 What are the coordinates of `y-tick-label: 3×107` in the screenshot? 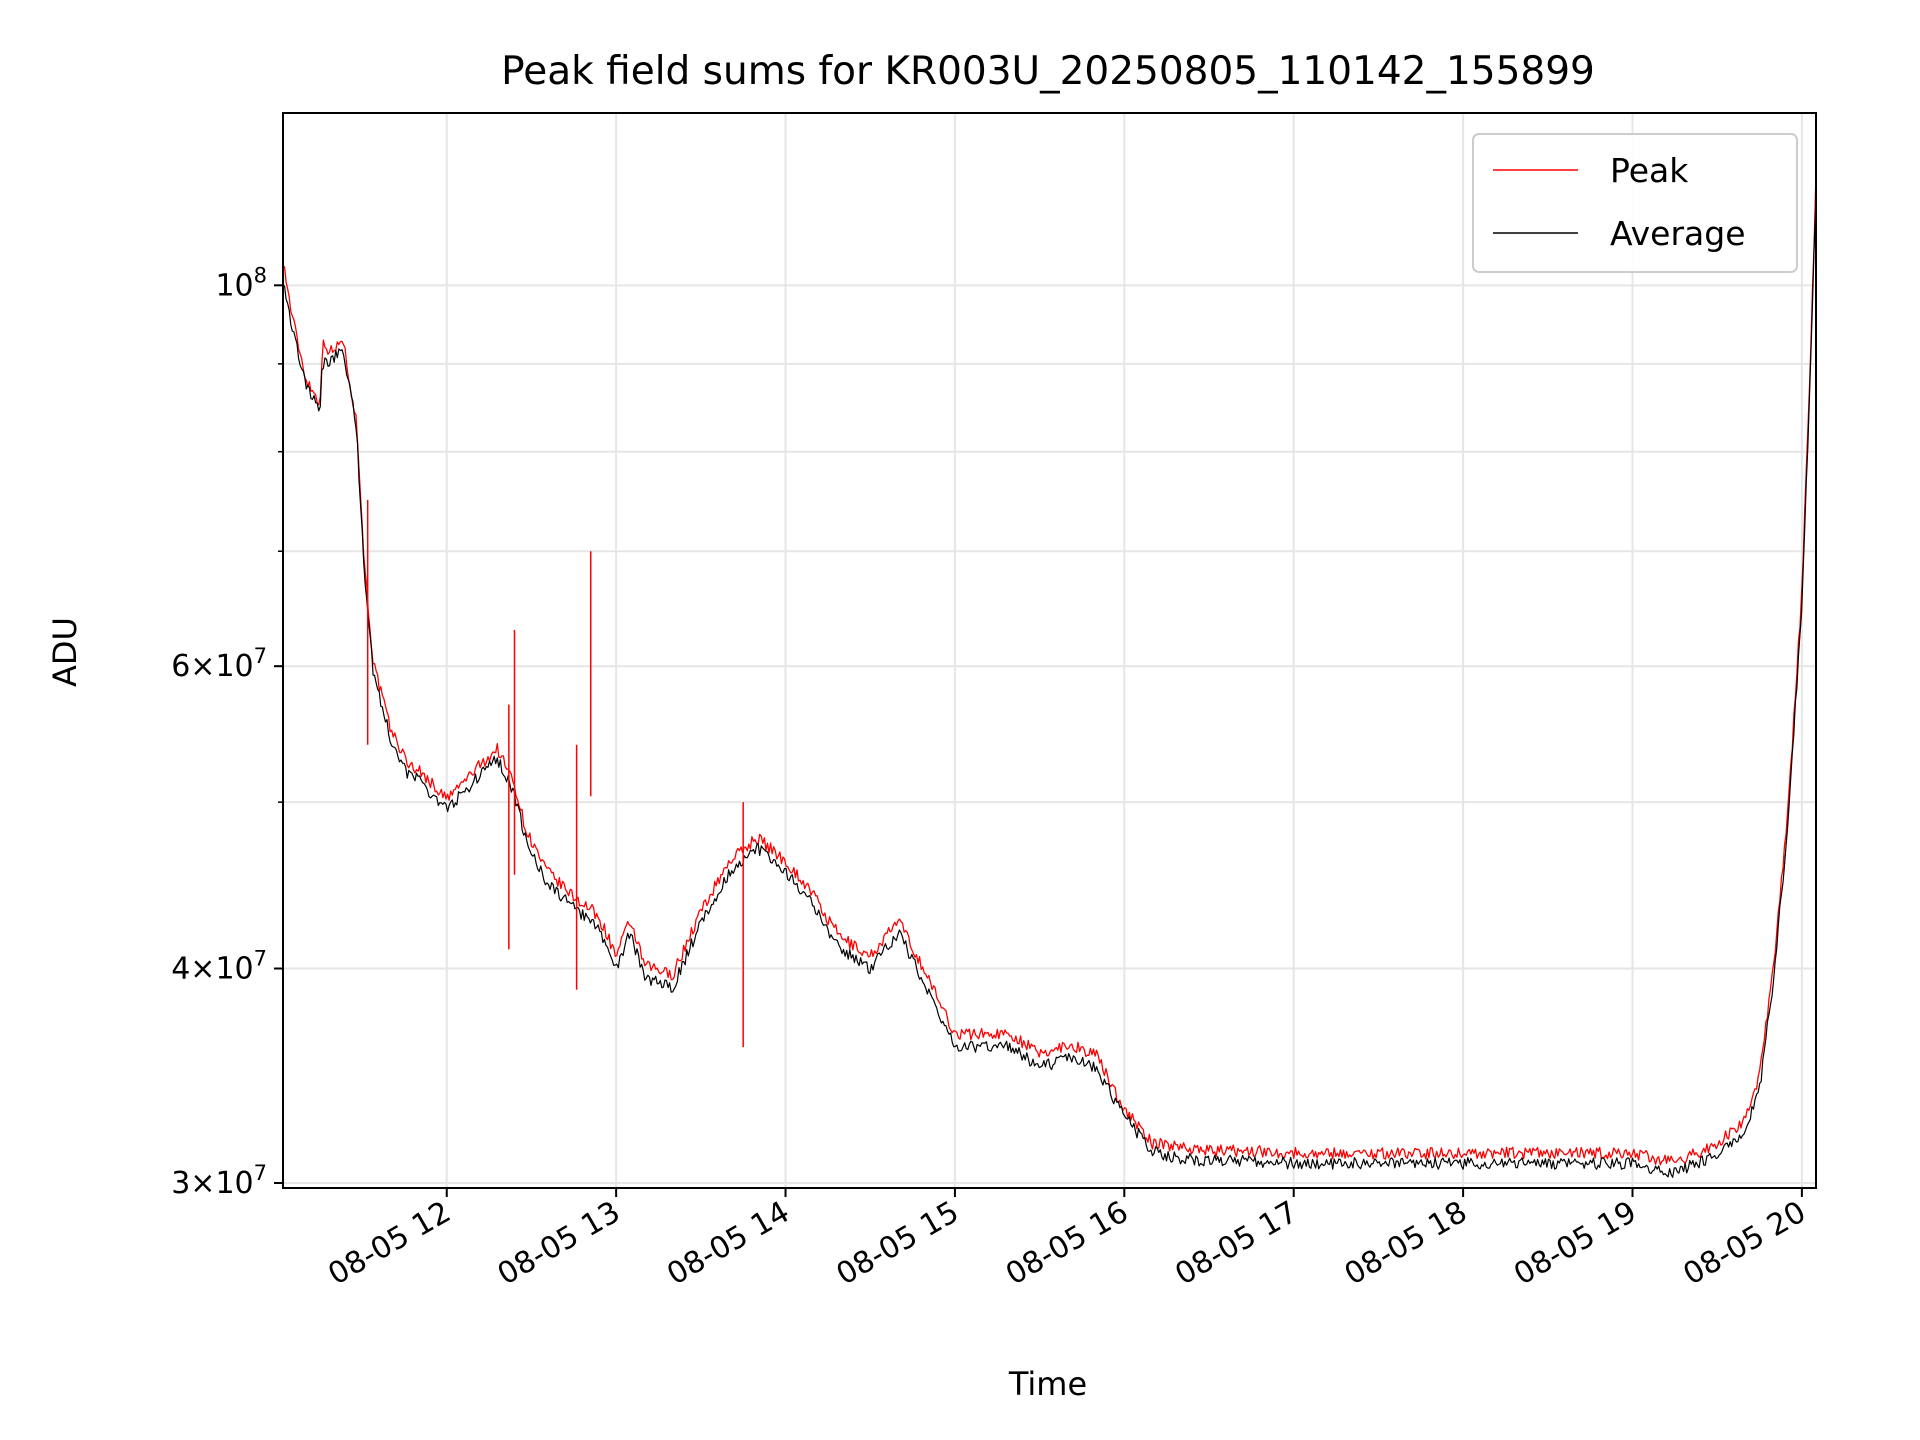 It's located at (219, 1181).